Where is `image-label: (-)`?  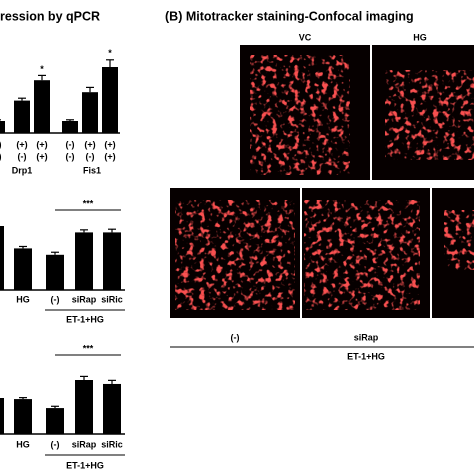
image-label: (-) is located at coordinates (235, 337).